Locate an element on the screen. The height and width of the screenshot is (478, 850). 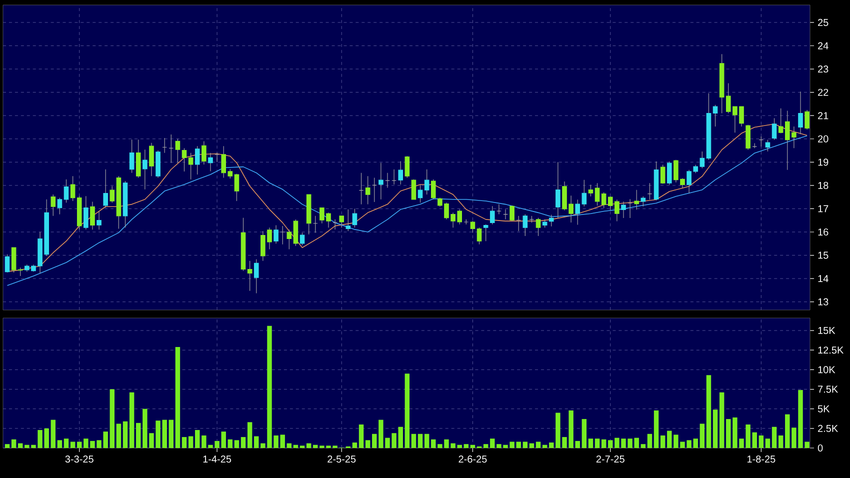
y-tick-label: 16 is located at coordinates (823, 232).